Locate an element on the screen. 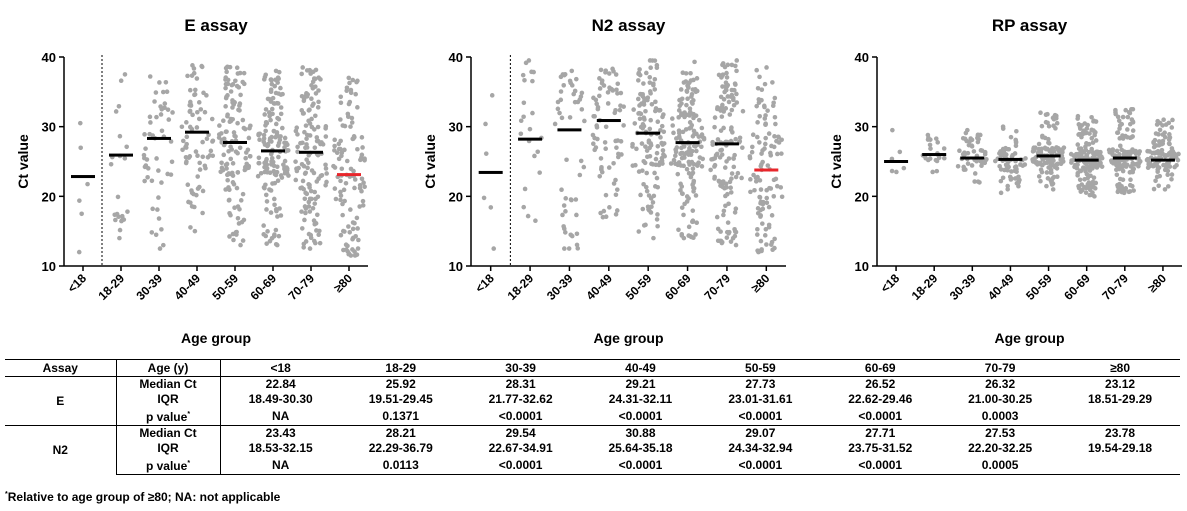  value-cell: NA is located at coordinates (280, 416).